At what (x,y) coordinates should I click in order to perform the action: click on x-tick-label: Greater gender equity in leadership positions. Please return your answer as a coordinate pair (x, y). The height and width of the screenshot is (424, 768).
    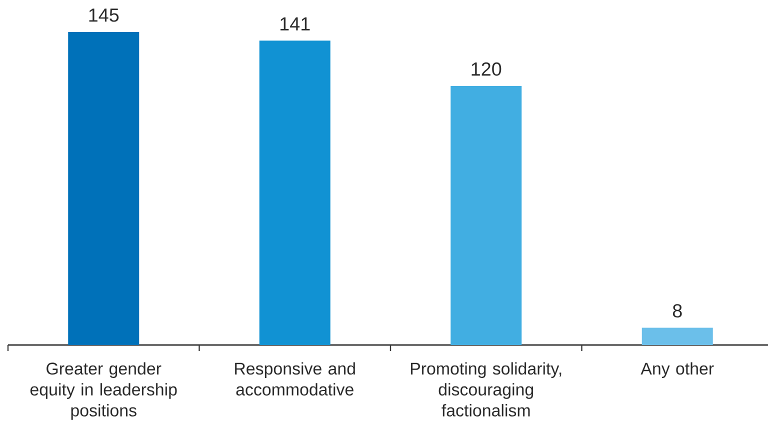
    Looking at the image, I should click on (103, 391).